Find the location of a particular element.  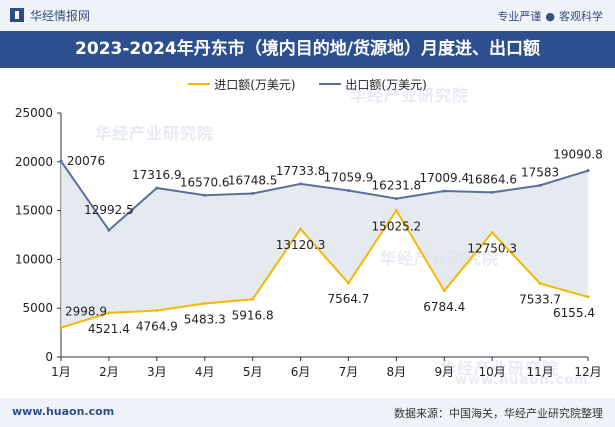

title-bar: 2023-2024年丹东市（境内目的地/货源地）月度进、出口额 is located at coordinates (307, 49).